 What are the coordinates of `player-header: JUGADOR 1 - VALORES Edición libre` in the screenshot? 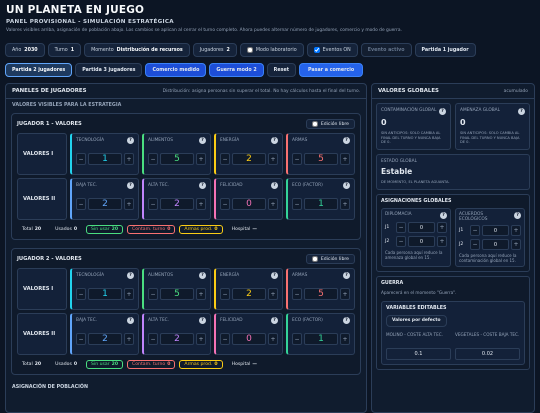 It's located at (186, 124).